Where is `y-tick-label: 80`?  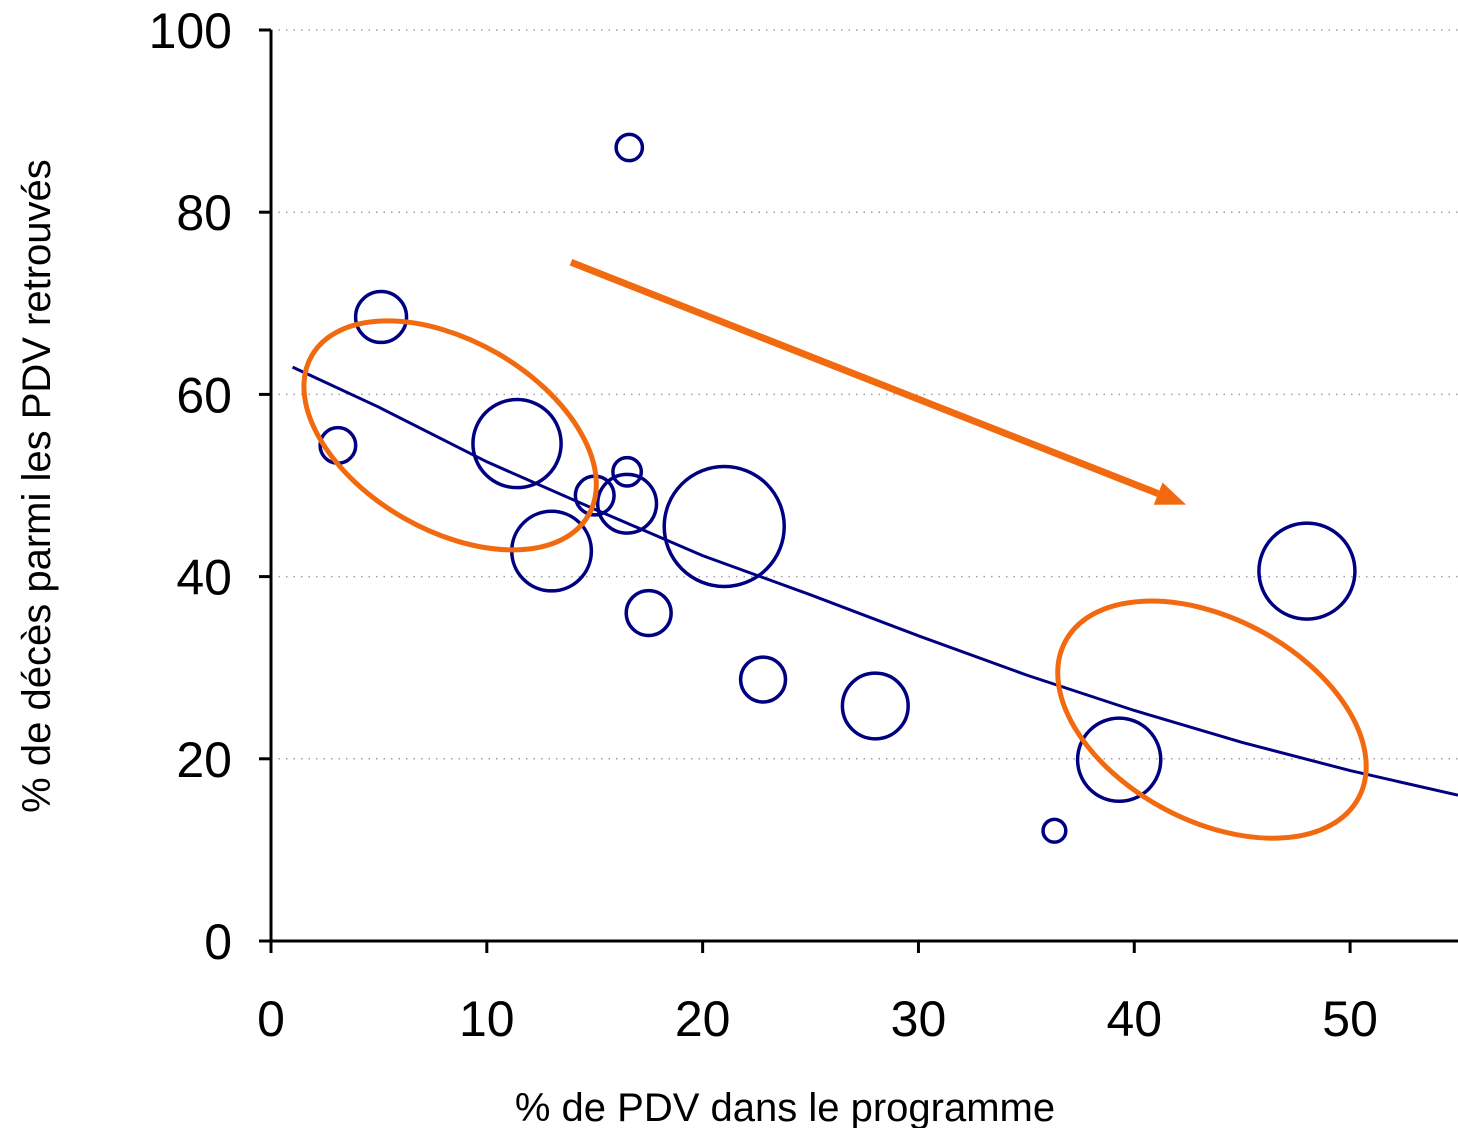
y-tick-label: 80 is located at coordinates (204, 213).